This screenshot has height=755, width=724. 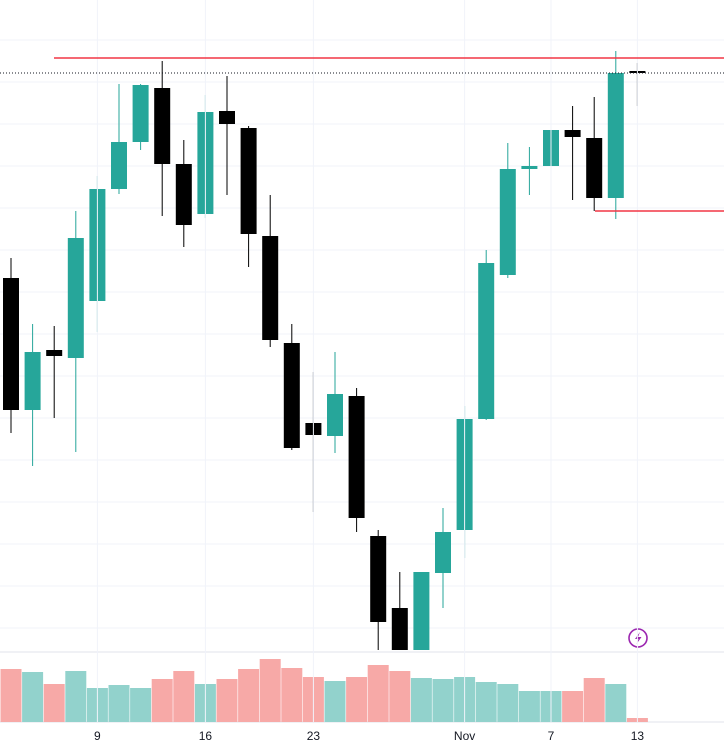 I want to click on x-tick-label: 23, so click(x=314, y=736).